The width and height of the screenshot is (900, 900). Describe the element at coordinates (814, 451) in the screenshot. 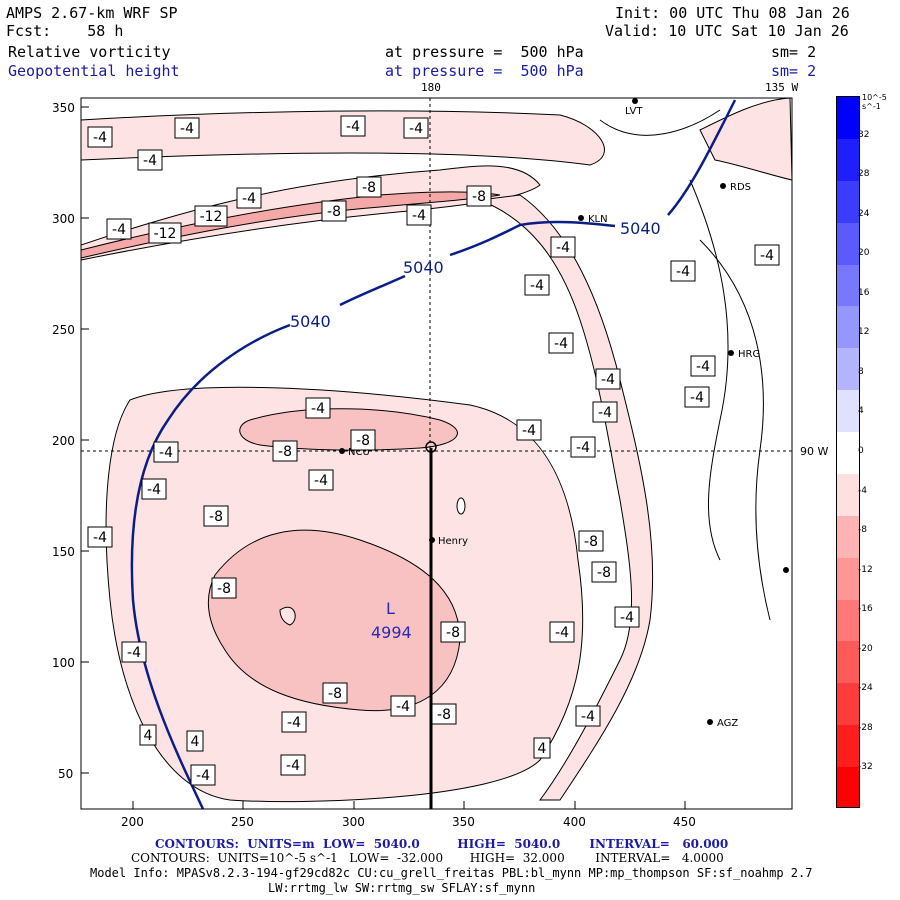

I see `lon-label-90w: 90 W` at that location.